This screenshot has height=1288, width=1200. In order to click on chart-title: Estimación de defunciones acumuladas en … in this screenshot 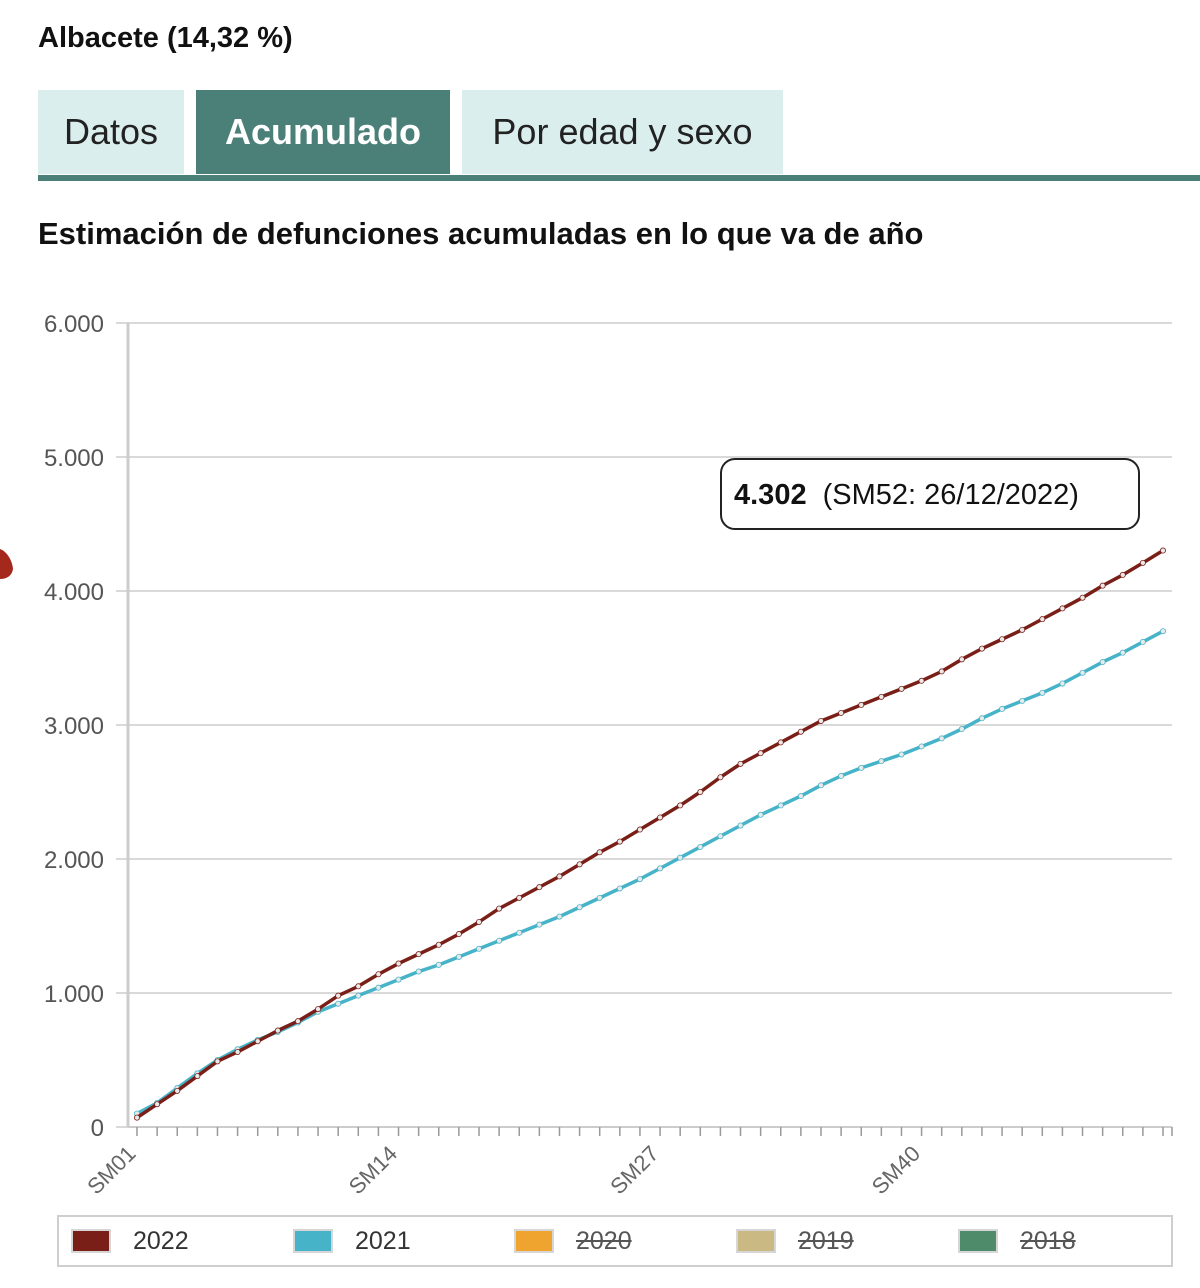, I will do `click(481, 233)`.